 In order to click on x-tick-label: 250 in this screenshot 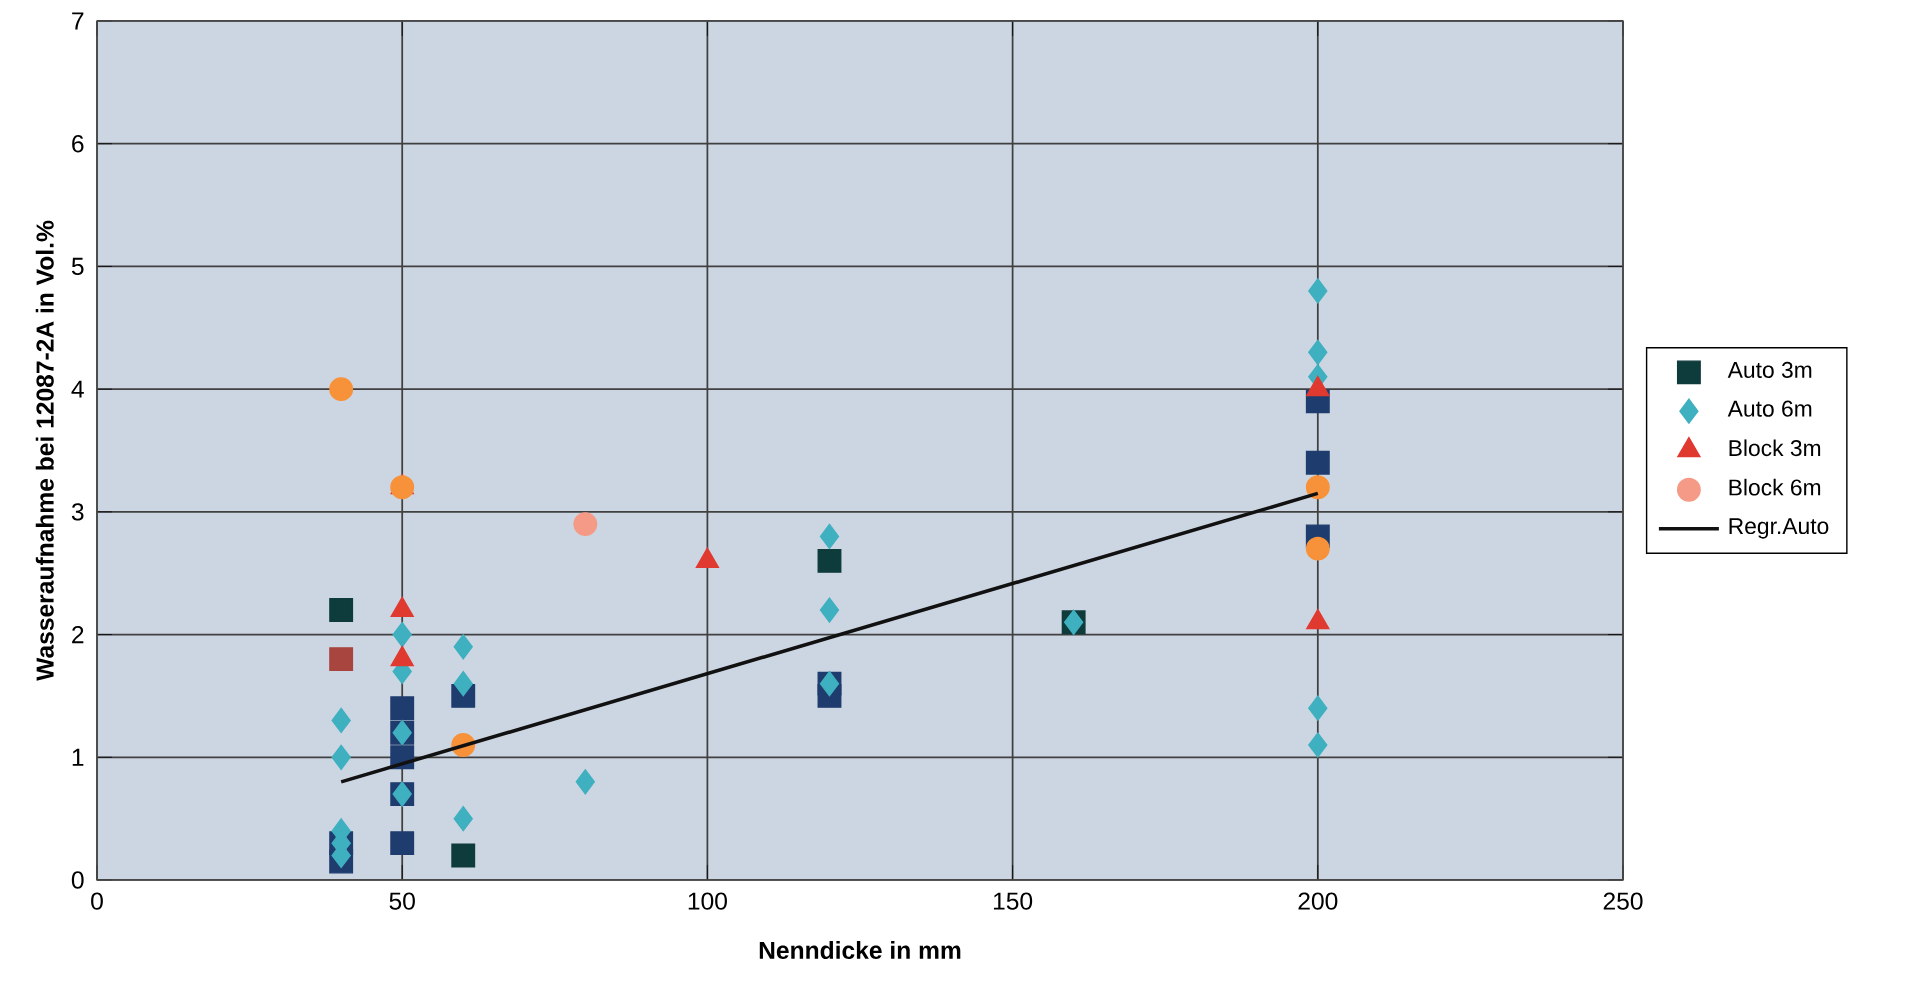, I will do `click(1623, 901)`.